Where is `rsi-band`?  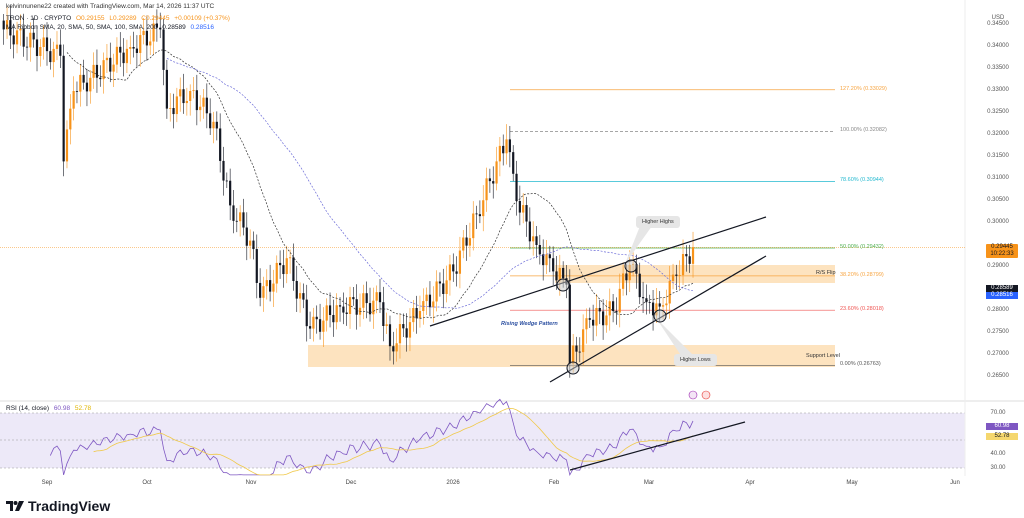
rsi-band is located at coordinates (482, 440).